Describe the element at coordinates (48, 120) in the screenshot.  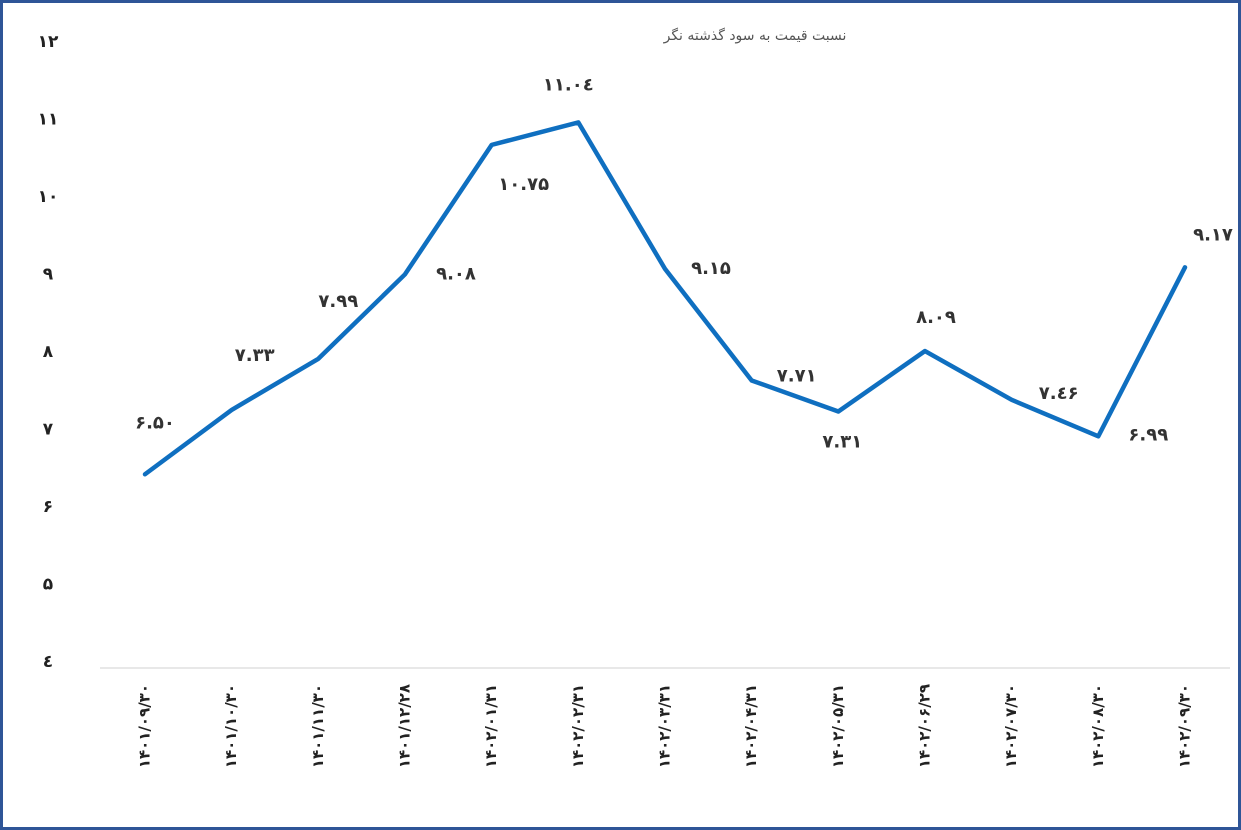
I see `y-tick-label: ۱۱` at that location.